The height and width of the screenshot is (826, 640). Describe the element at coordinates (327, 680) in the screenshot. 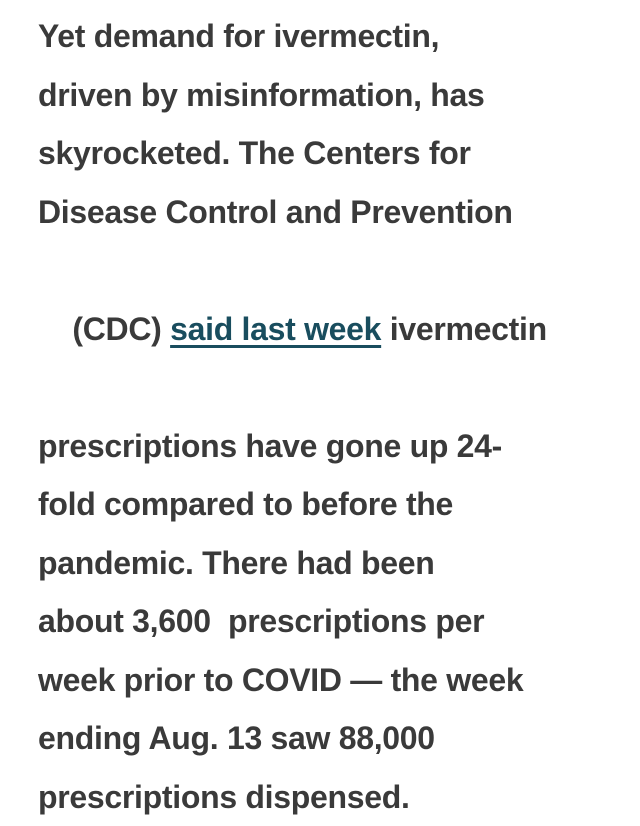

I see `paragraph-line: week prior to COVID — the week` at that location.